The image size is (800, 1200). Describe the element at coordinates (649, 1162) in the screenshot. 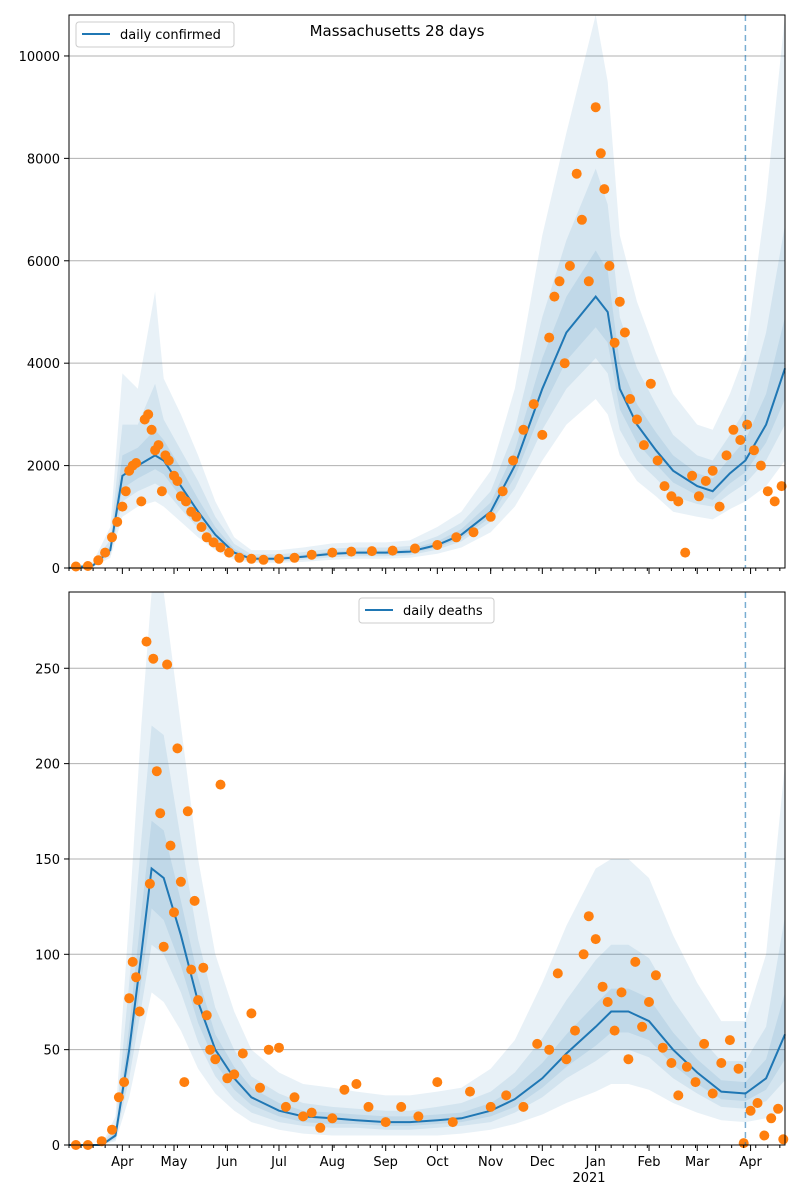

I see `x-tick-label: Feb` at that location.